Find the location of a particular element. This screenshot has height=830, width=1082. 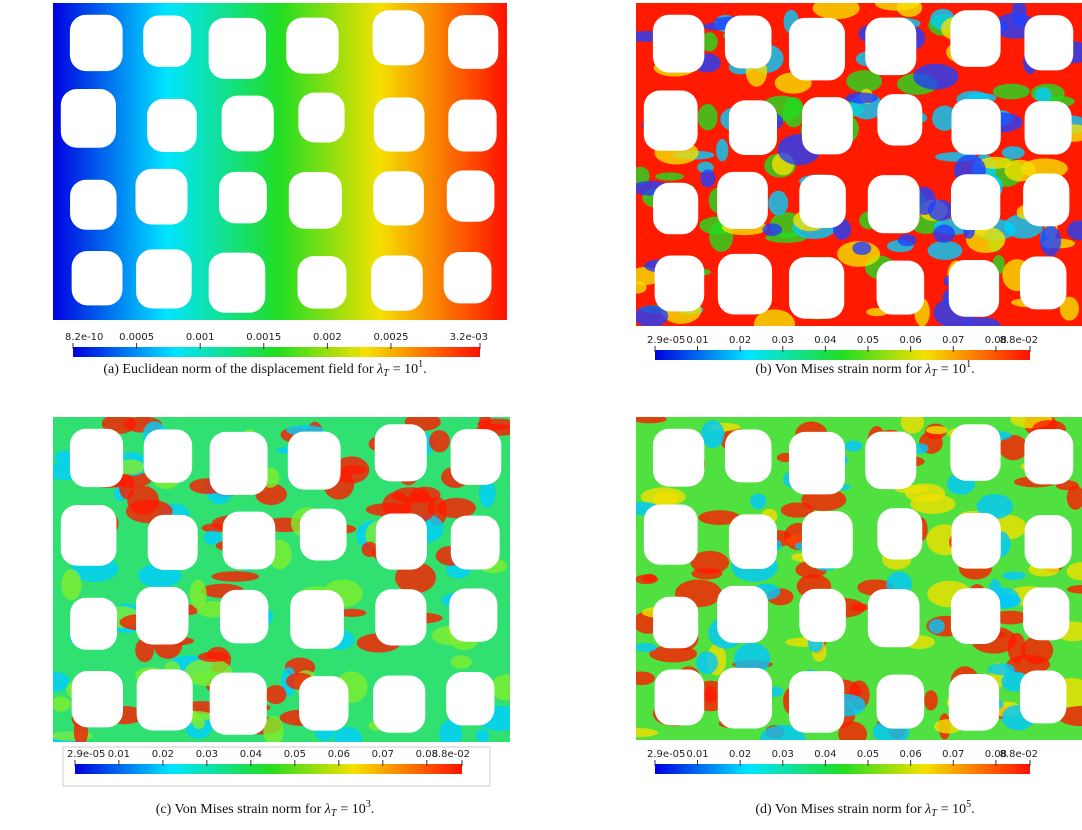

colorbar is located at coordinates (276, 352).